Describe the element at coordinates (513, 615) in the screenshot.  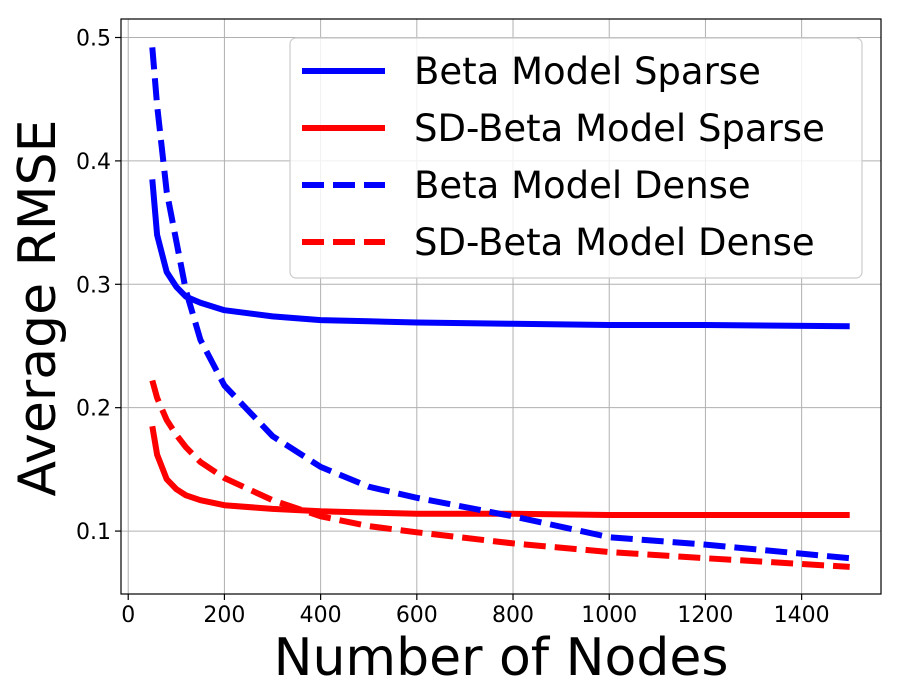
I see `x-tick-label: 800` at that location.